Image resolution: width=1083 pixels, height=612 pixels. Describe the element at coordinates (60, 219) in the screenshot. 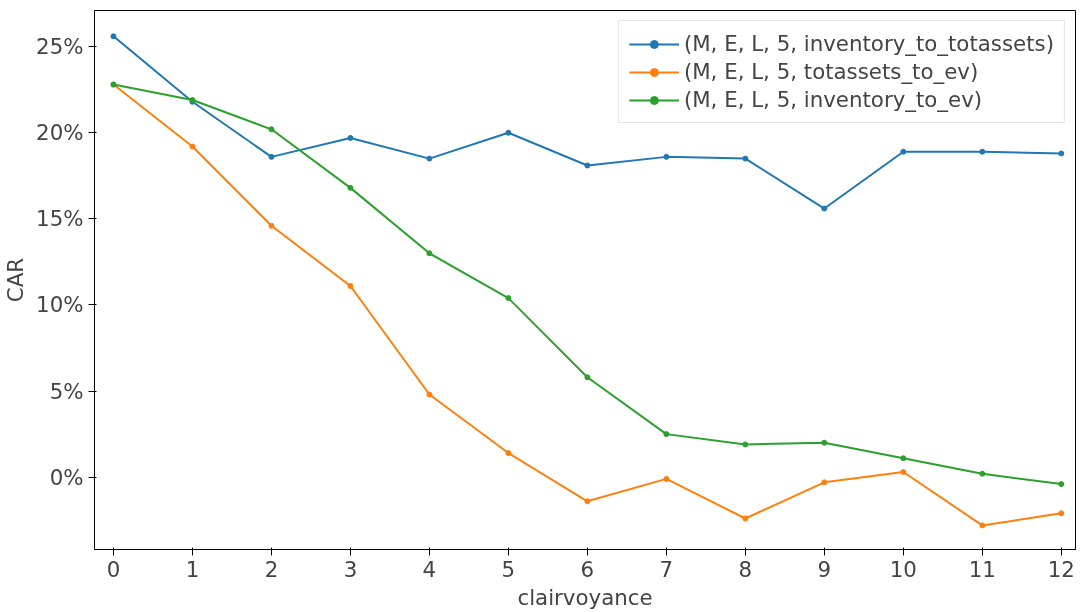

I see `y-tick-label: 15%` at that location.